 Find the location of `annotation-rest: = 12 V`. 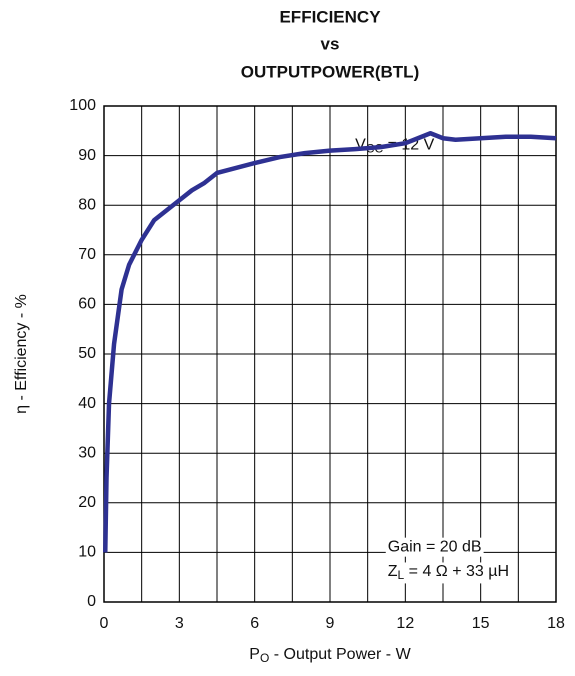

annotation-rest: = 12 V is located at coordinates (408, 145).